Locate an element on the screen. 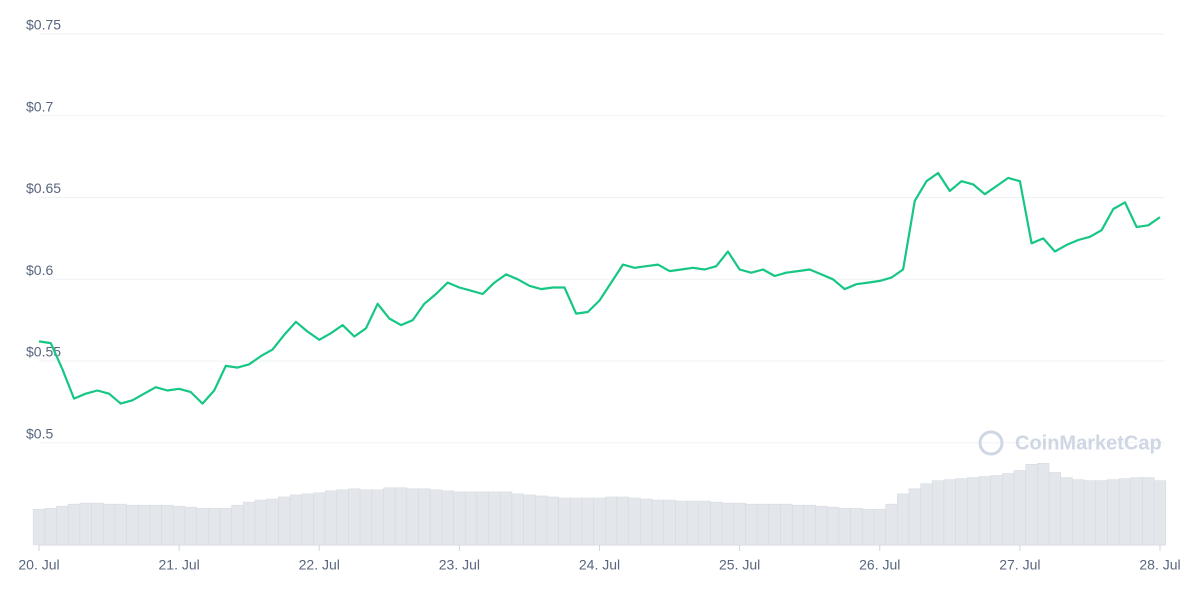 The height and width of the screenshot is (597, 1184). x-tick-label: 20. Jul is located at coordinates (38, 565).